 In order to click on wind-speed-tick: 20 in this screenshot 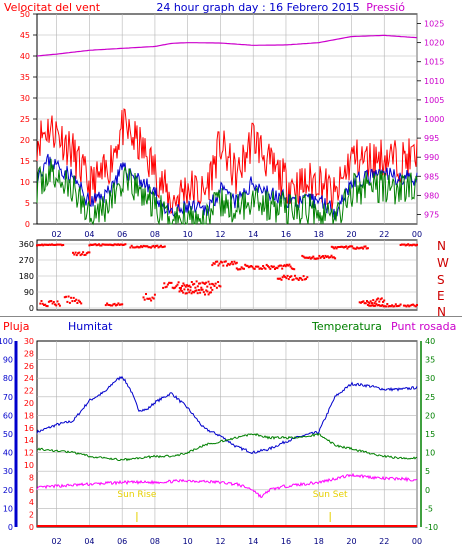, I will do `click(25, 140)`.